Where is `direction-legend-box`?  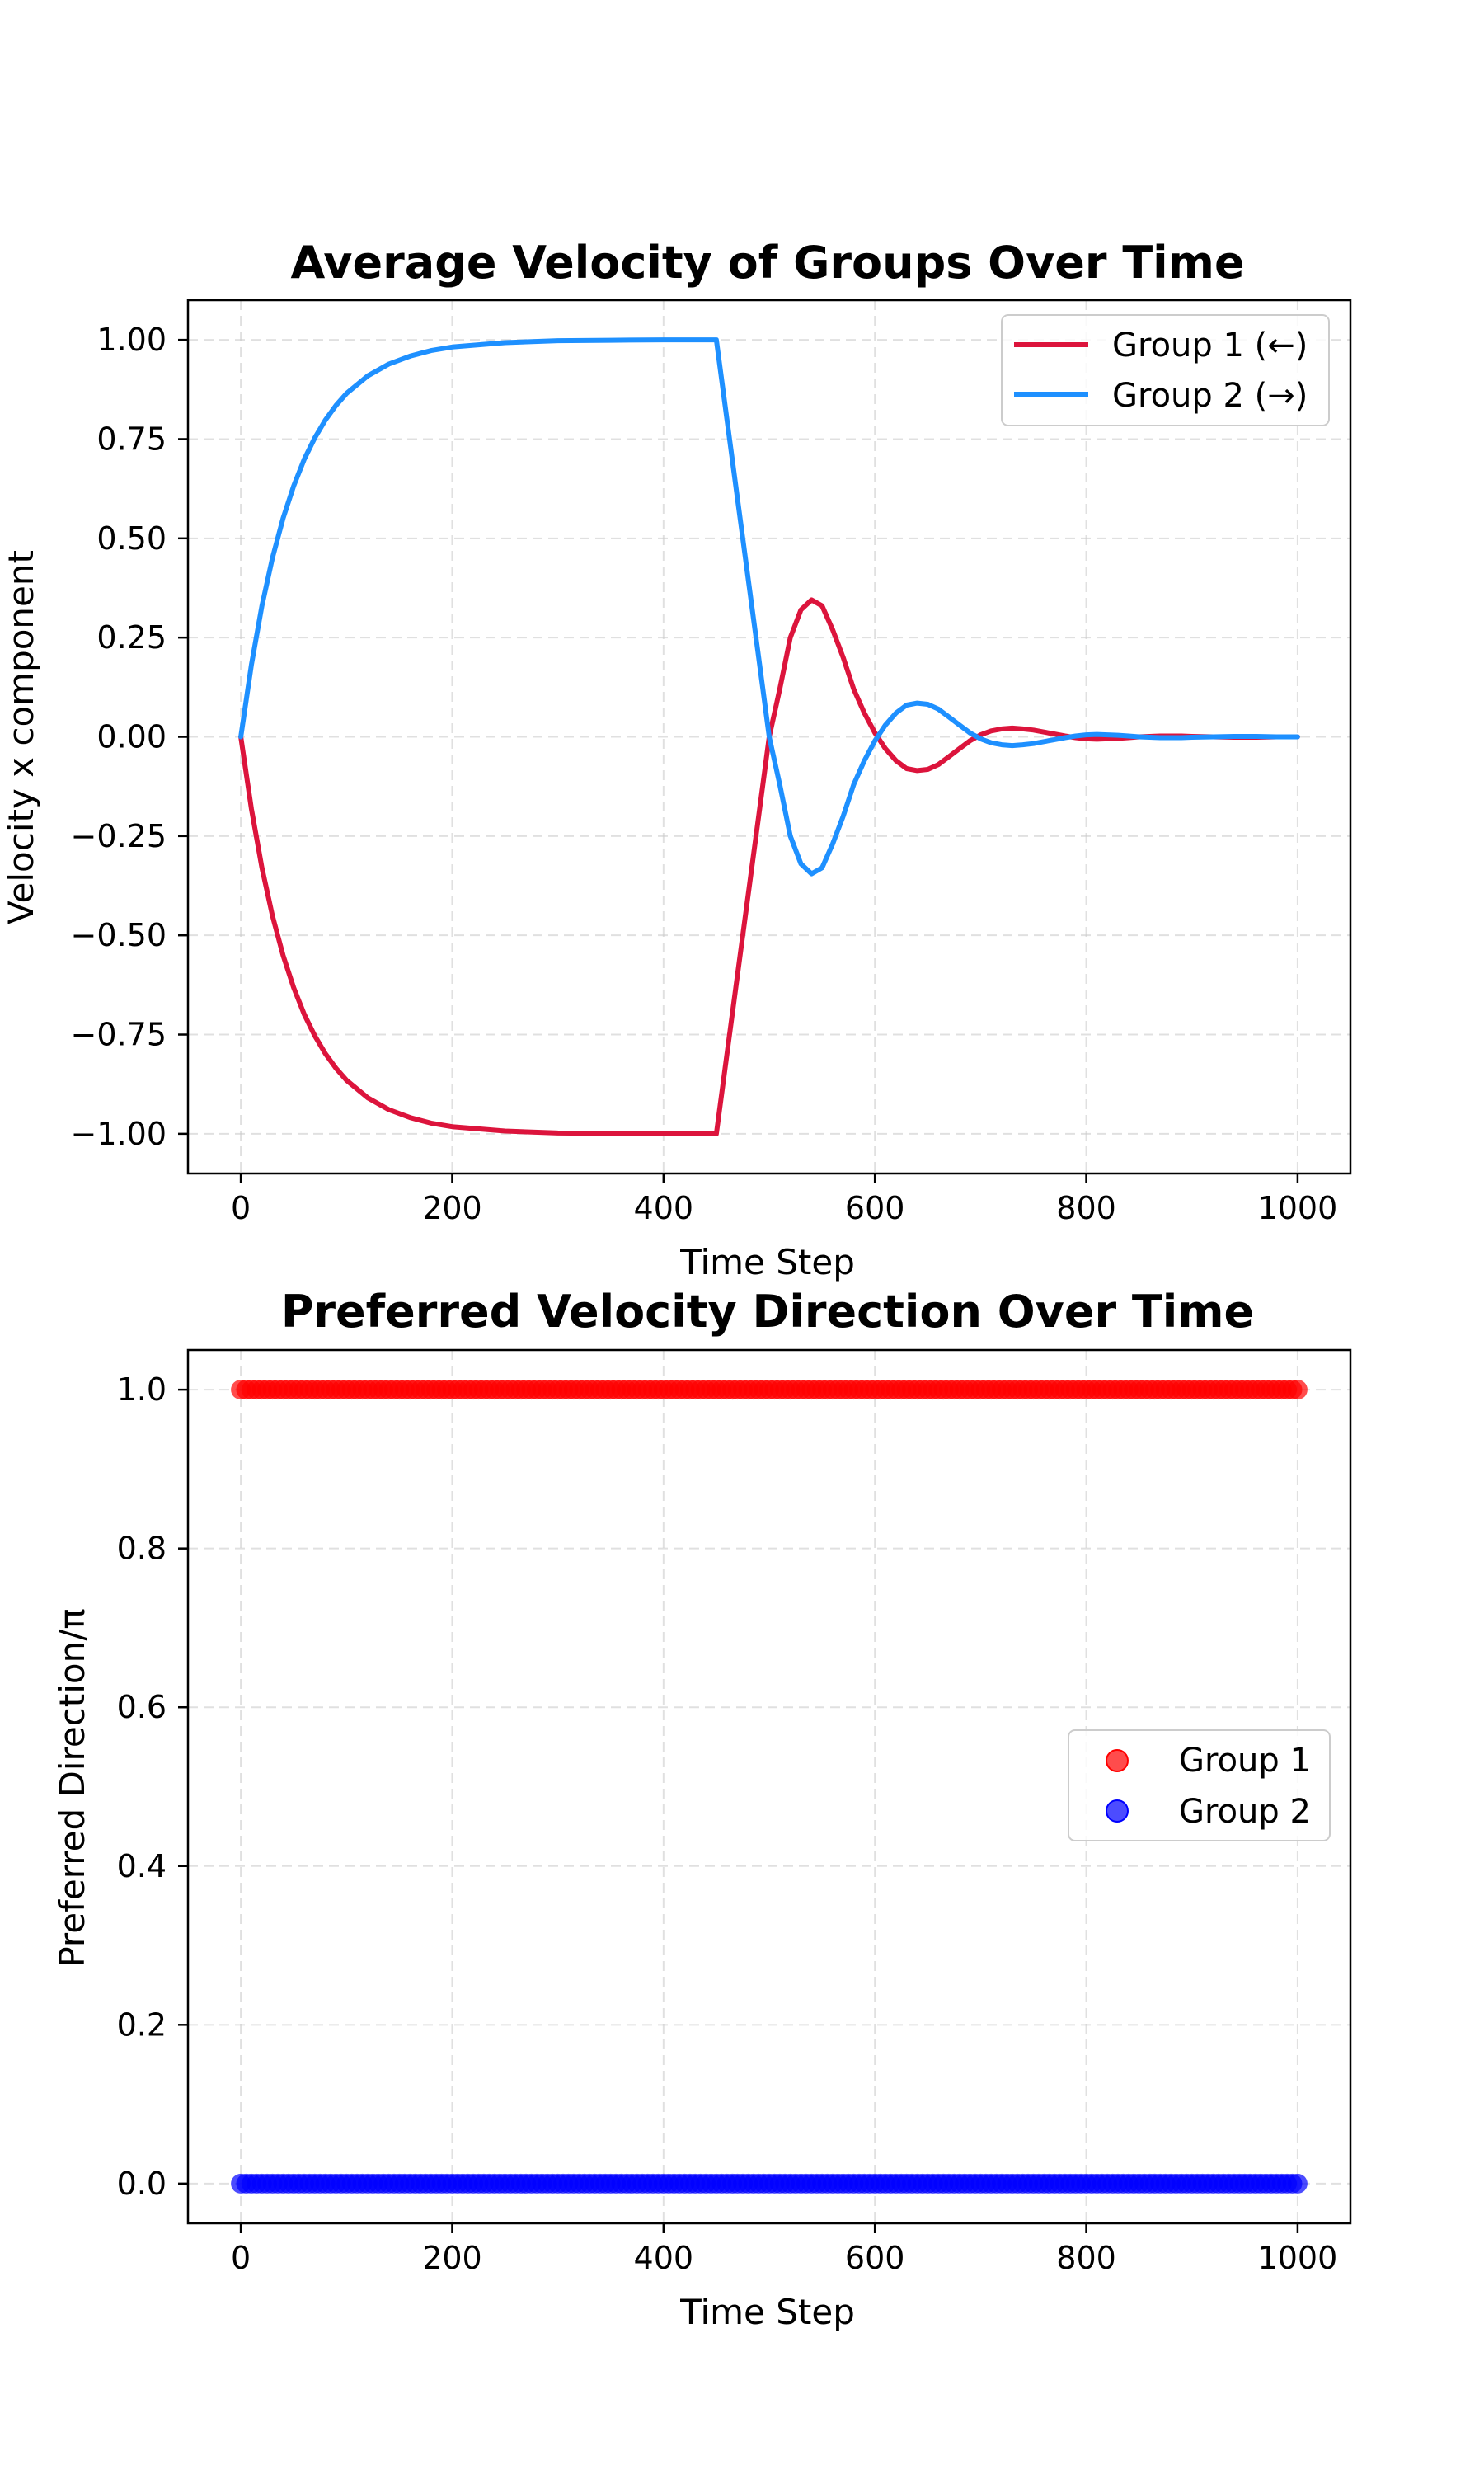
direction-legend-box is located at coordinates (1199, 1785).